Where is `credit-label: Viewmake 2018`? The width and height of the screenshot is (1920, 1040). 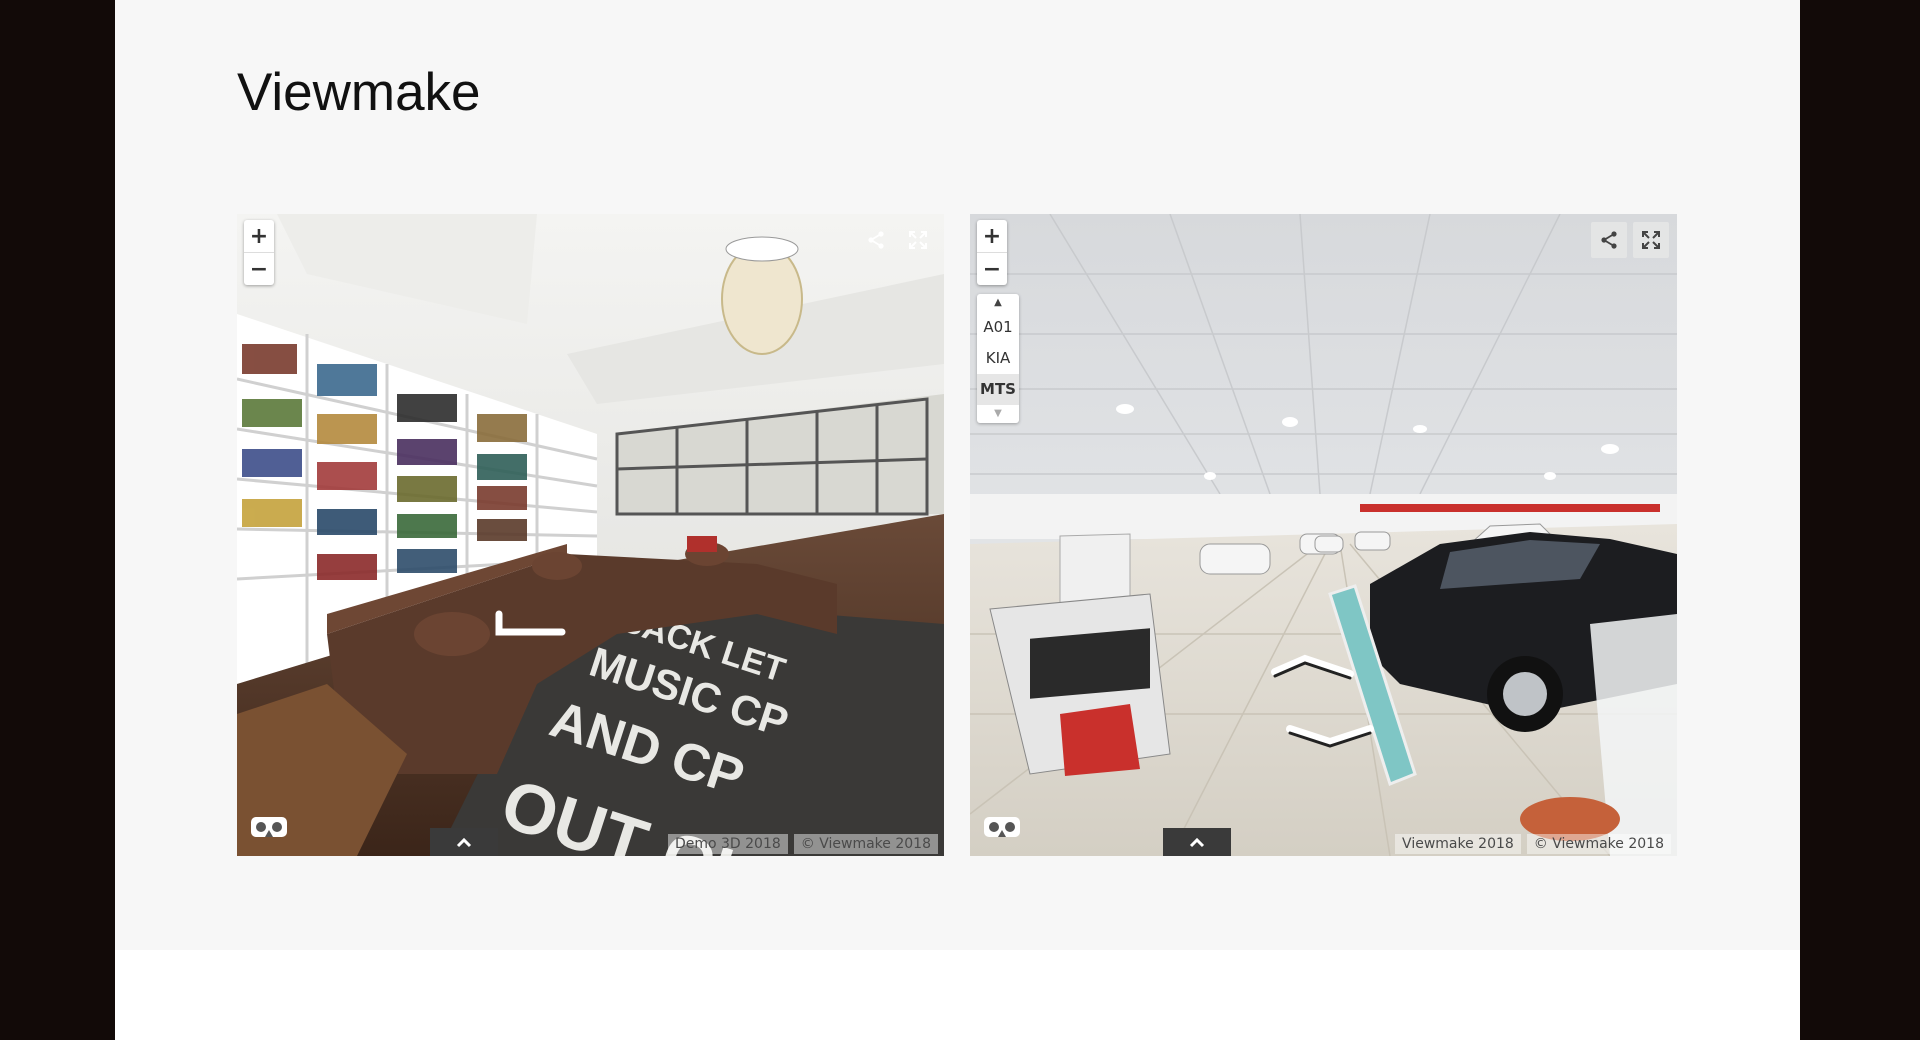
credit-label: Viewmake 2018 is located at coordinates (1458, 844).